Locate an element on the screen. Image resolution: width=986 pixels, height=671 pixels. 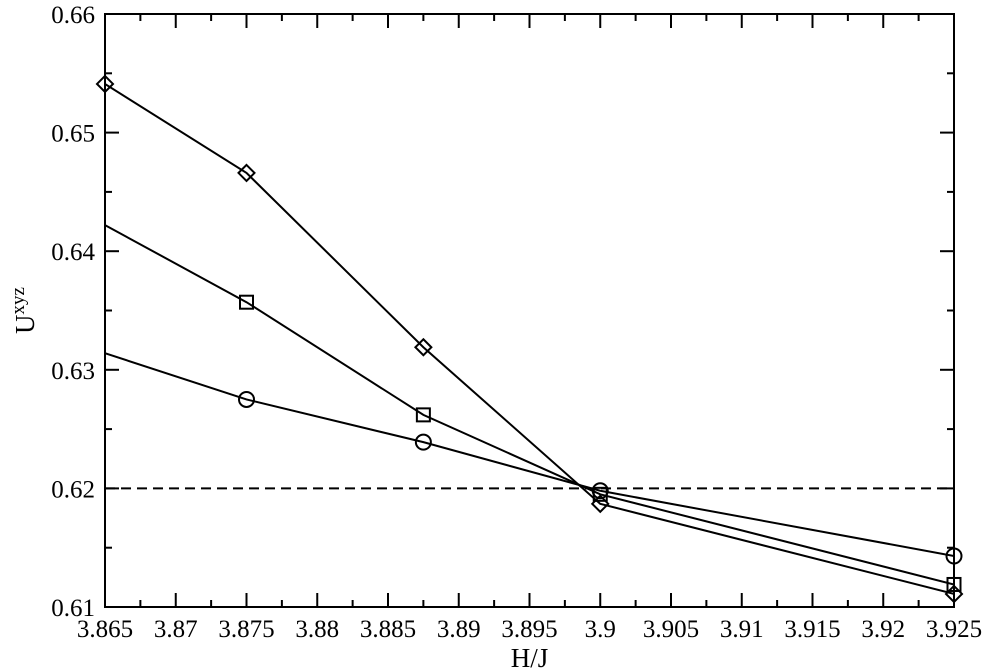
x-tick-label: 3.91 is located at coordinates (742, 629).